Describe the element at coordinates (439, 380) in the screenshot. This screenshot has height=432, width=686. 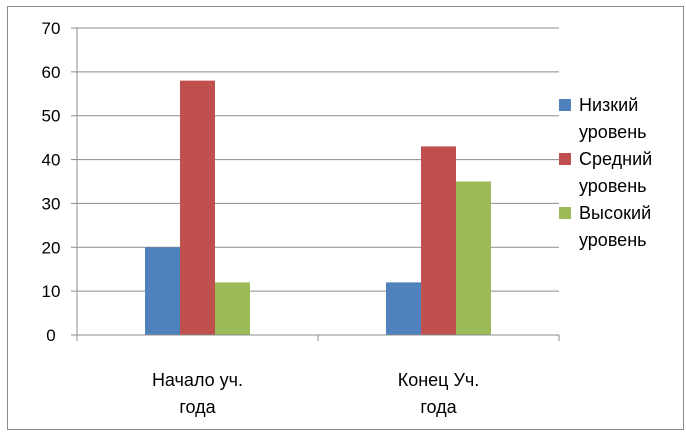
I see `x-category-label: Конец Уч.` at that location.